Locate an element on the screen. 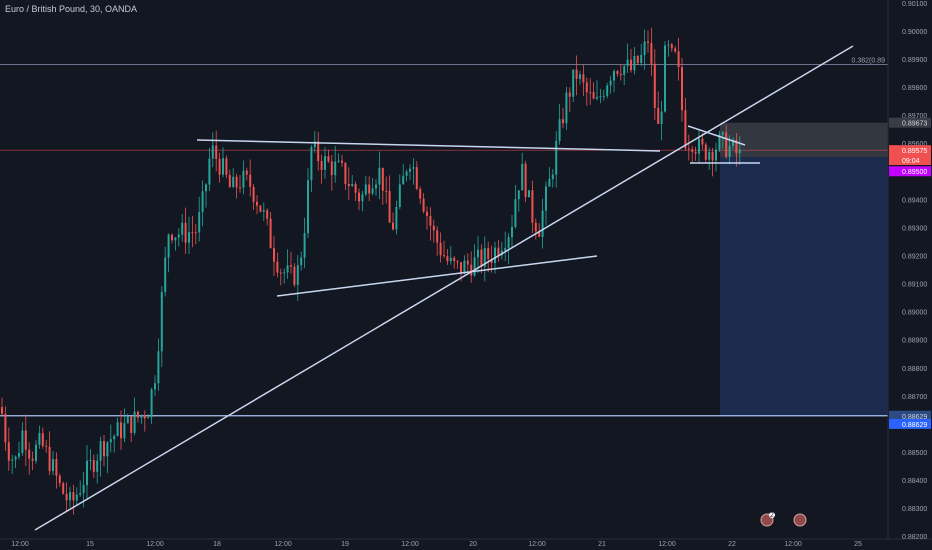 Image resolution: width=932 pixels, height=550 pixels. pennant-upper-line is located at coordinates (716, 135).